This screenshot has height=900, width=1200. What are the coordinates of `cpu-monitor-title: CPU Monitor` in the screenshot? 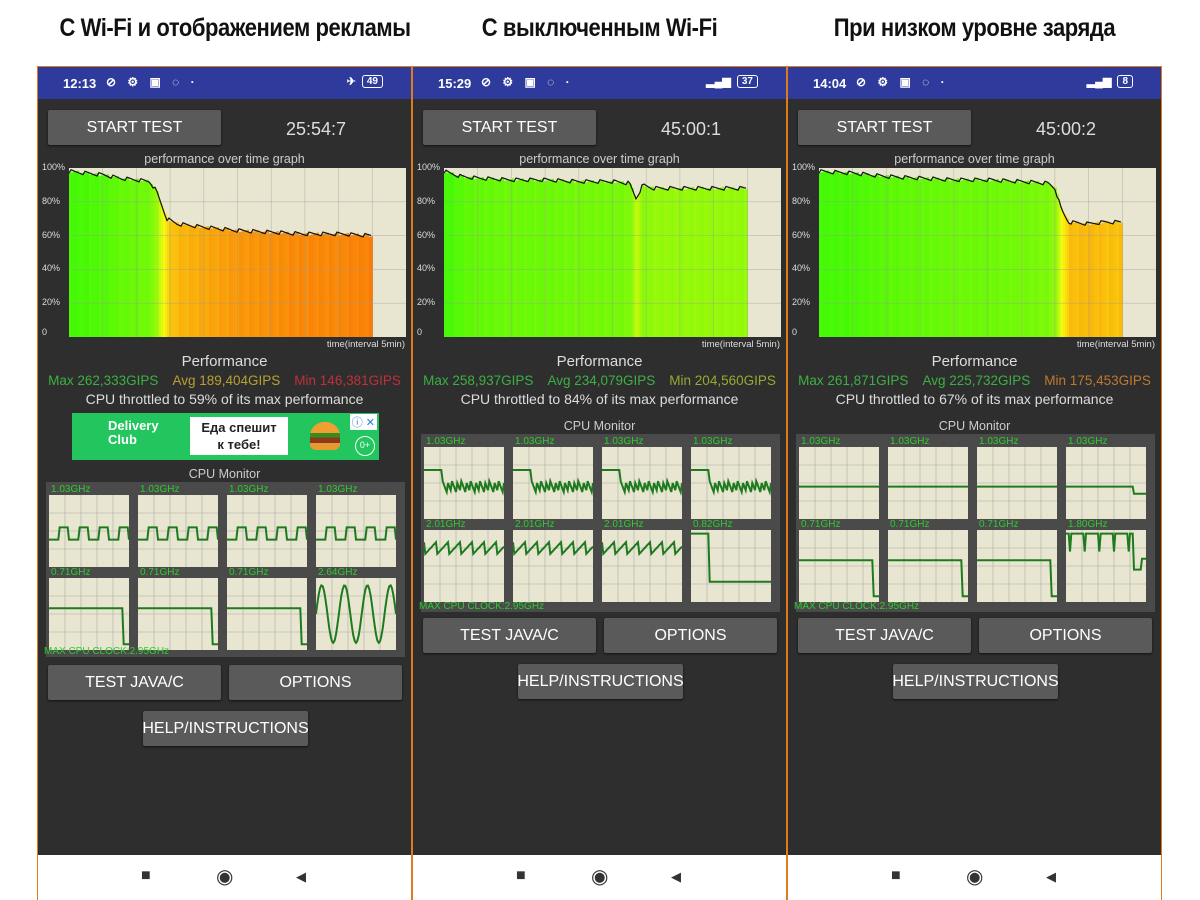 It's located at (224, 474).